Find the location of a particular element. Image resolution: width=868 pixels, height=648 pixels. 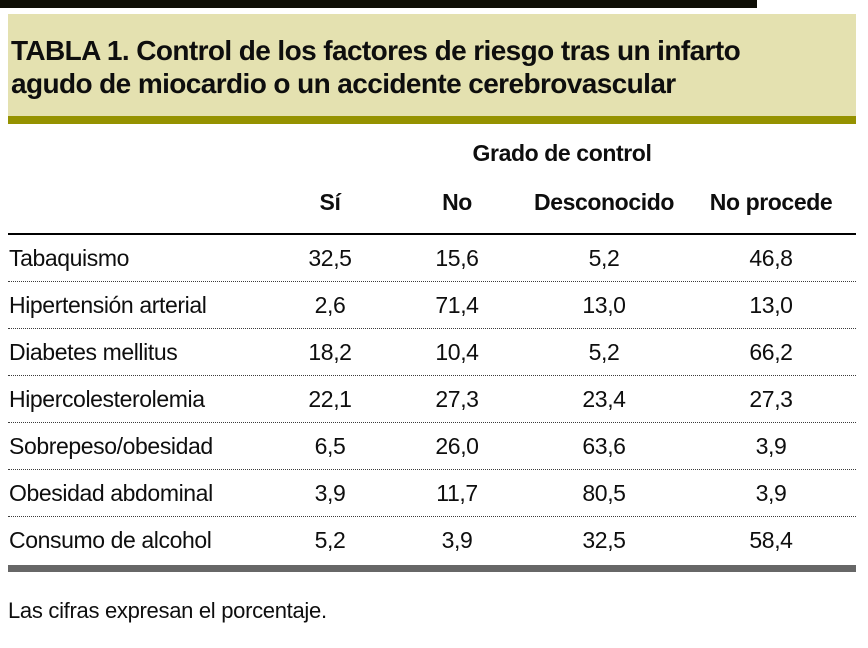

row-label: Hipertensión arterial is located at coordinates (108, 304).